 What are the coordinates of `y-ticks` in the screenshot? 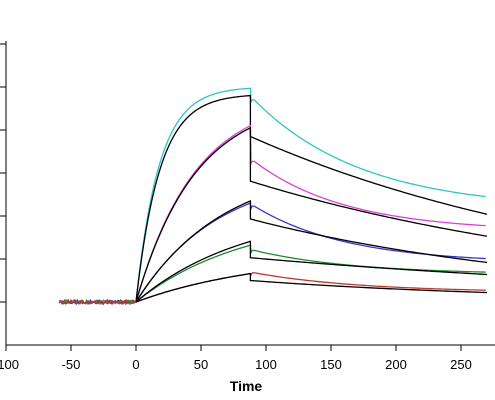 It's located at (3, 173).